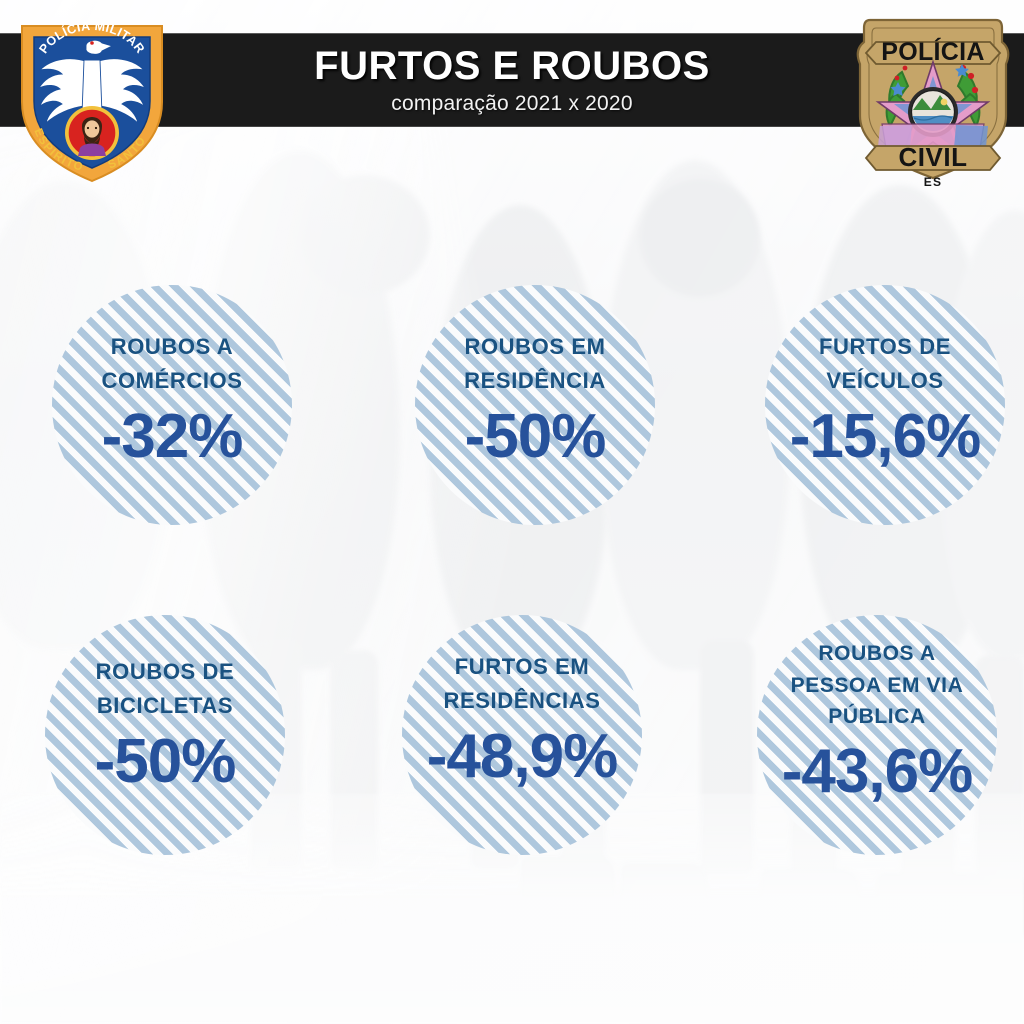  Describe the element at coordinates (92, 97) in the screenshot. I see `policia-militar-badge: POLÍCIA MILITAR ESPIRITO SANTO` at that location.